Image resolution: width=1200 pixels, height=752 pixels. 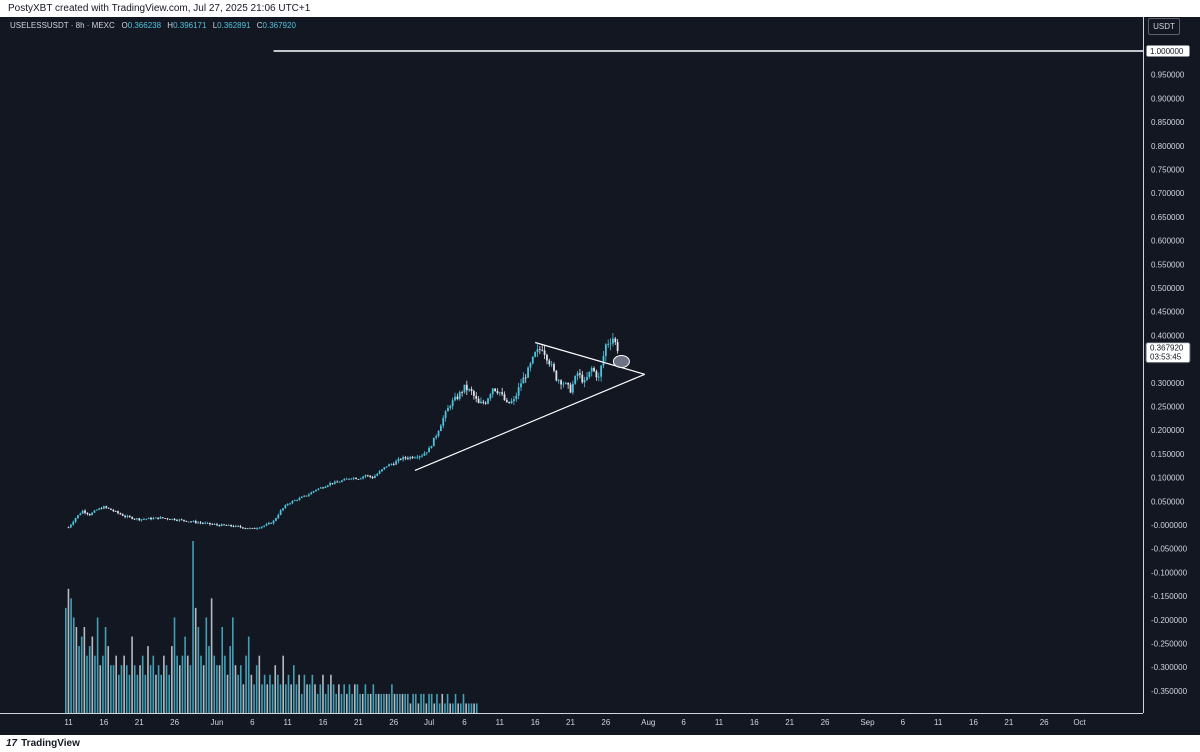 What do you see at coordinates (50, 743) in the screenshot?
I see `tradingview-brand: TradingView` at bounding box center [50, 743].